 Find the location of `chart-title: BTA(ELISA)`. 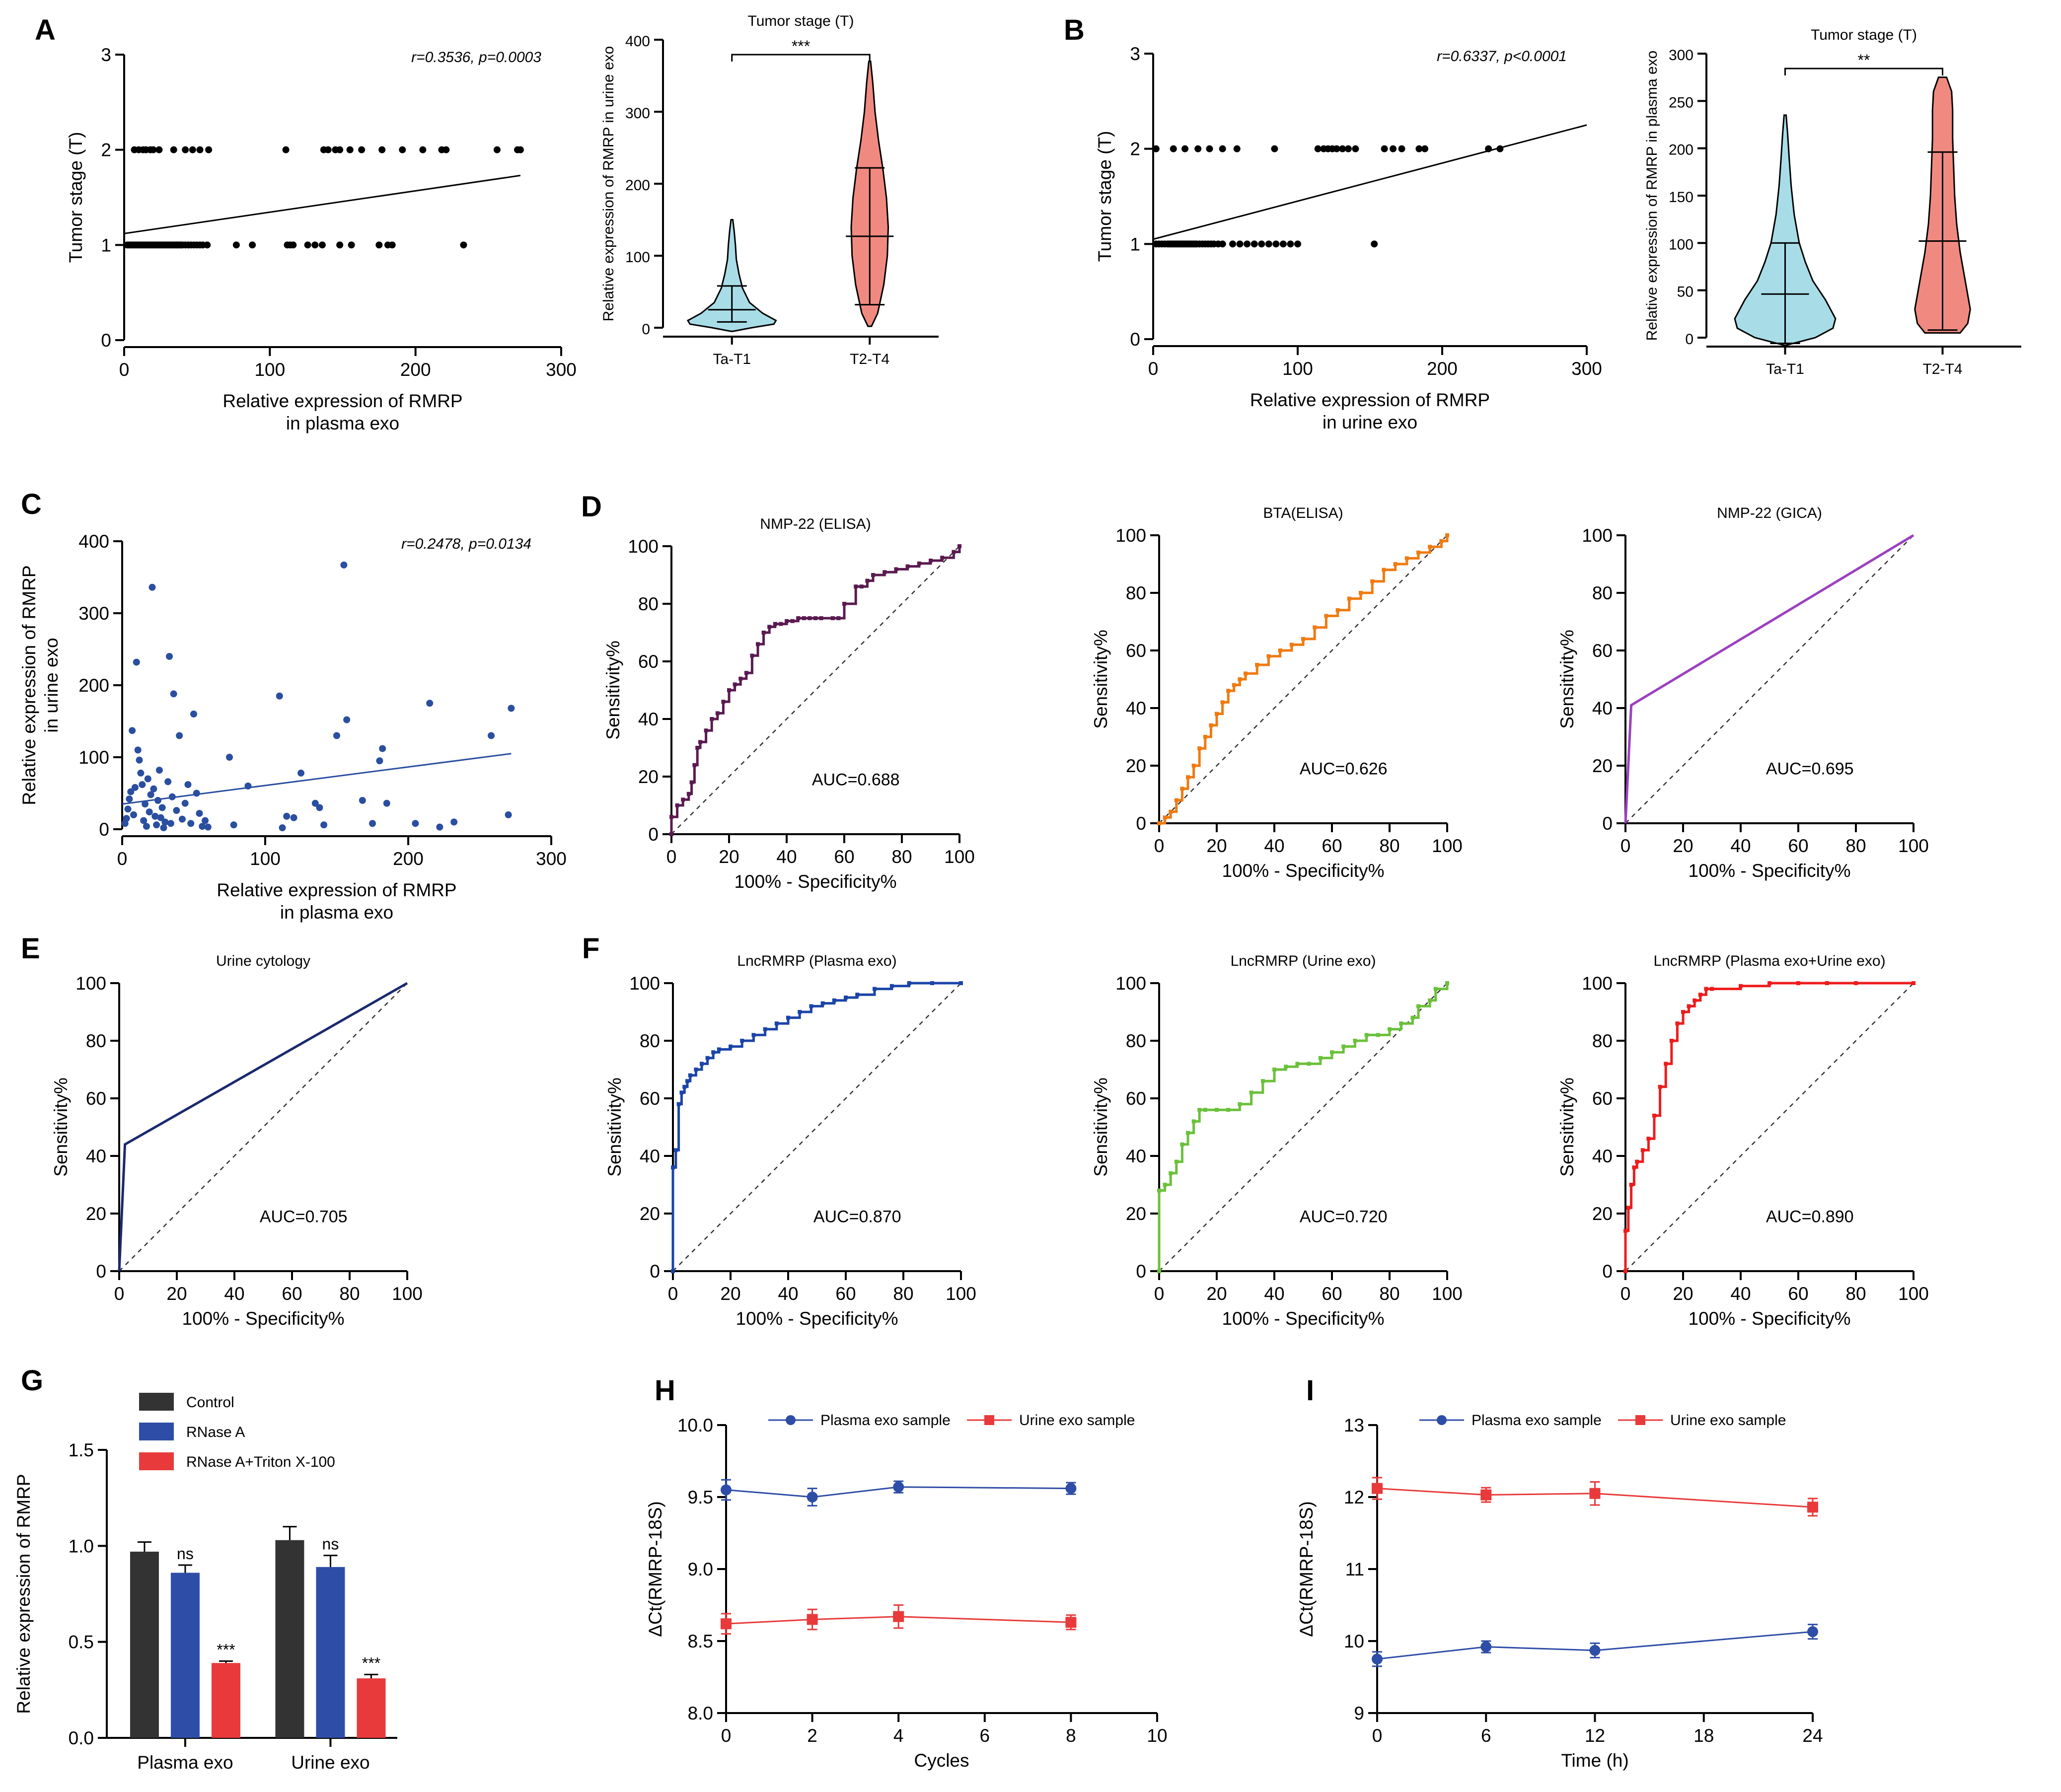

chart-title: BTA(ELISA) is located at coordinates (1303, 513).